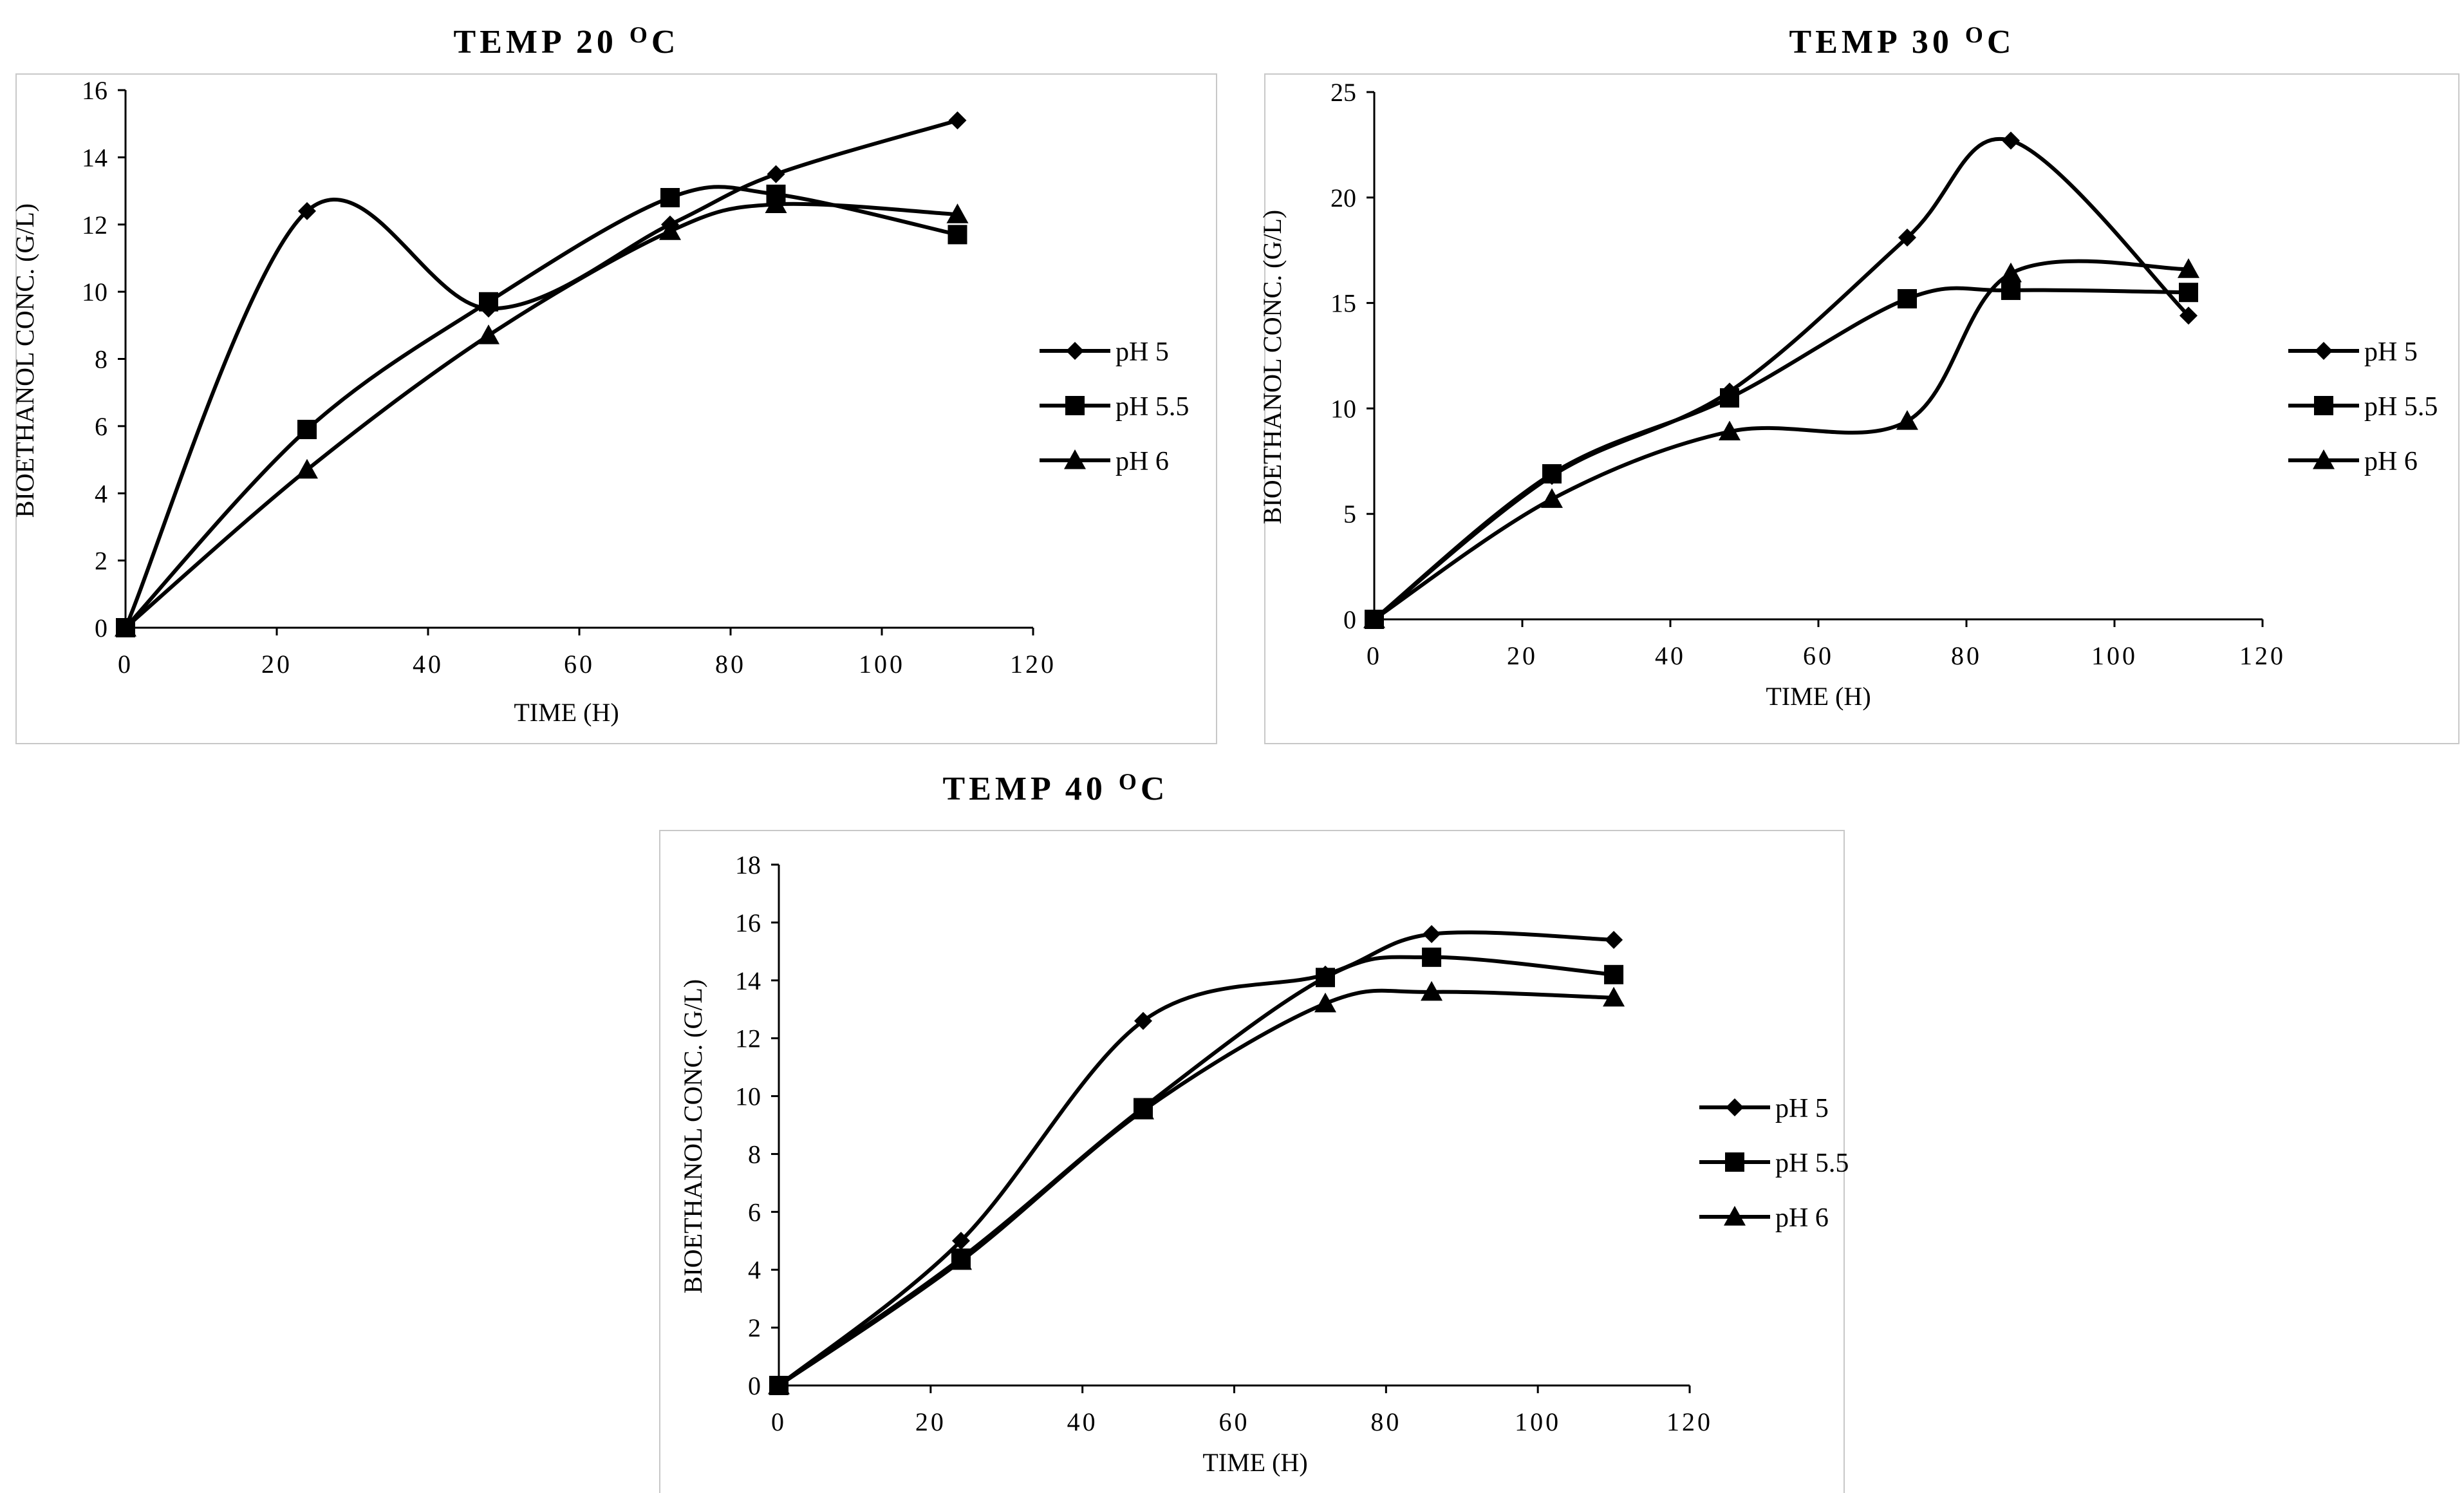  Describe the element at coordinates (1234, 1421) in the screenshot. I see `x-tick-label: 60` at that location.